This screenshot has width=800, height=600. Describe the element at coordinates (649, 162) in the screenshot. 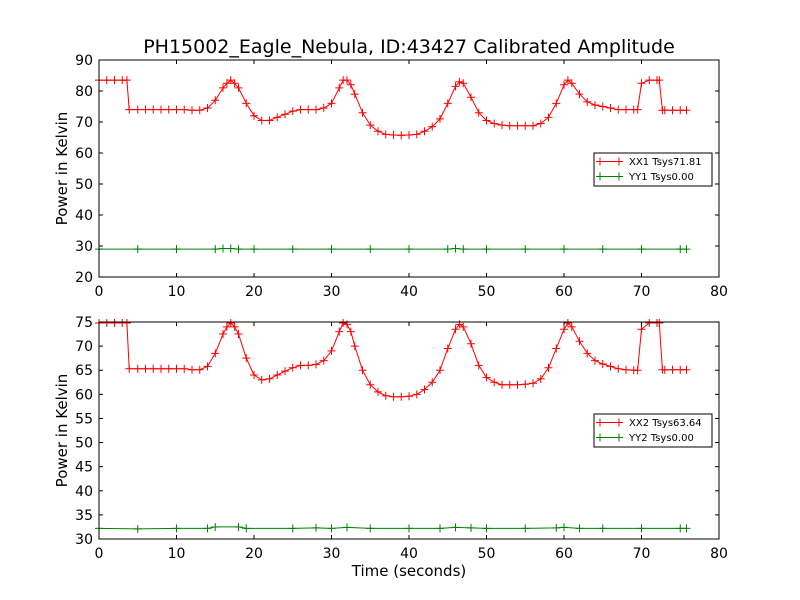

I see `legend-entry: XX1 Tsys71.81` at that location.